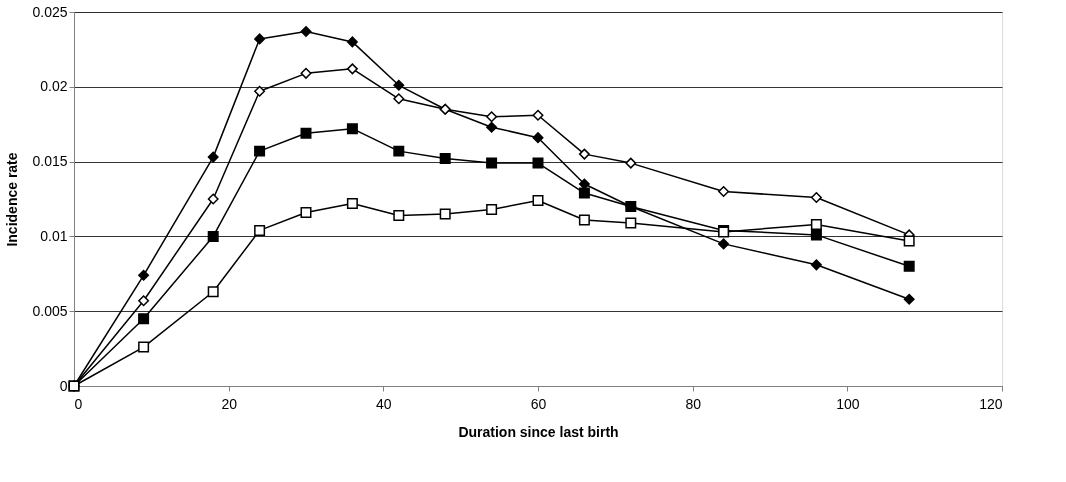  I want to click on y-tick-label: 0.005, so click(50, 310).